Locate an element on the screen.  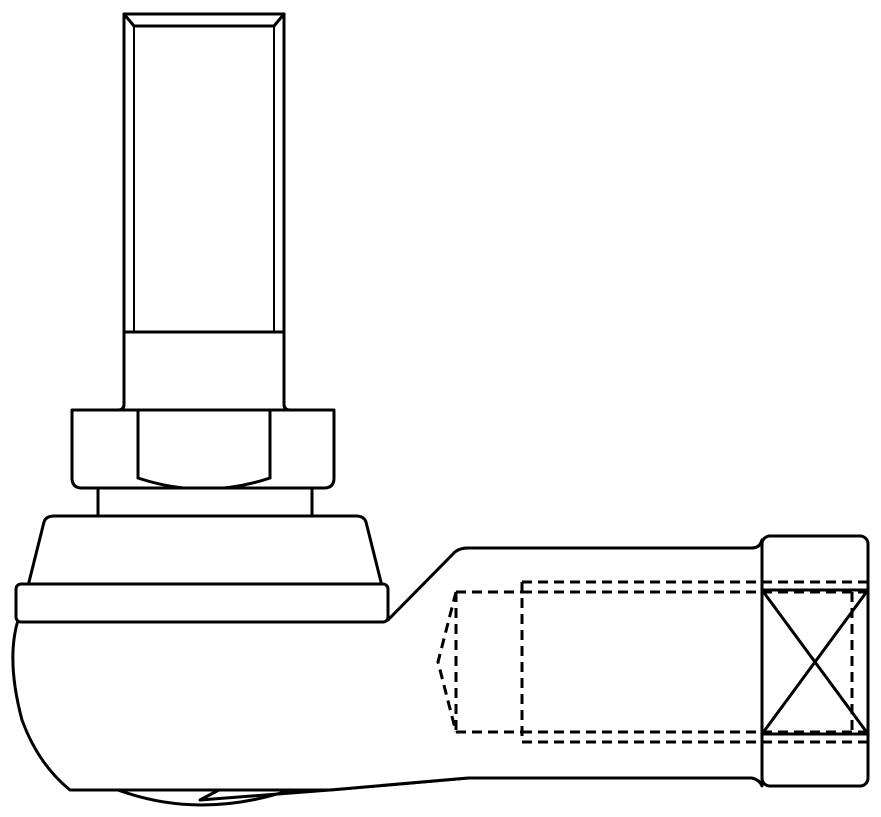
hidden-bore-drill-point is located at coordinates (447, 662).